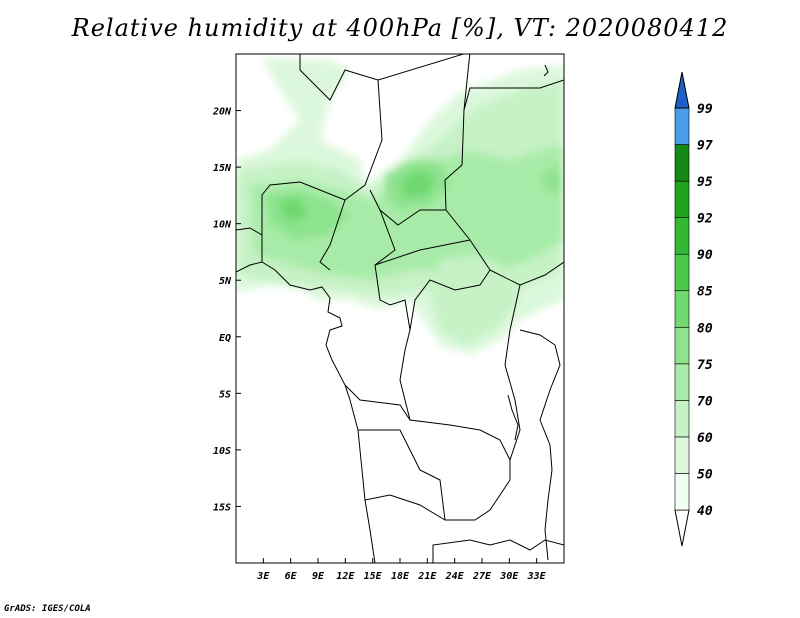 This screenshot has width=800, height=618. What do you see at coordinates (225, 394) in the screenshot?
I see `lat-tick-label: 5S` at bounding box center [225, 394].